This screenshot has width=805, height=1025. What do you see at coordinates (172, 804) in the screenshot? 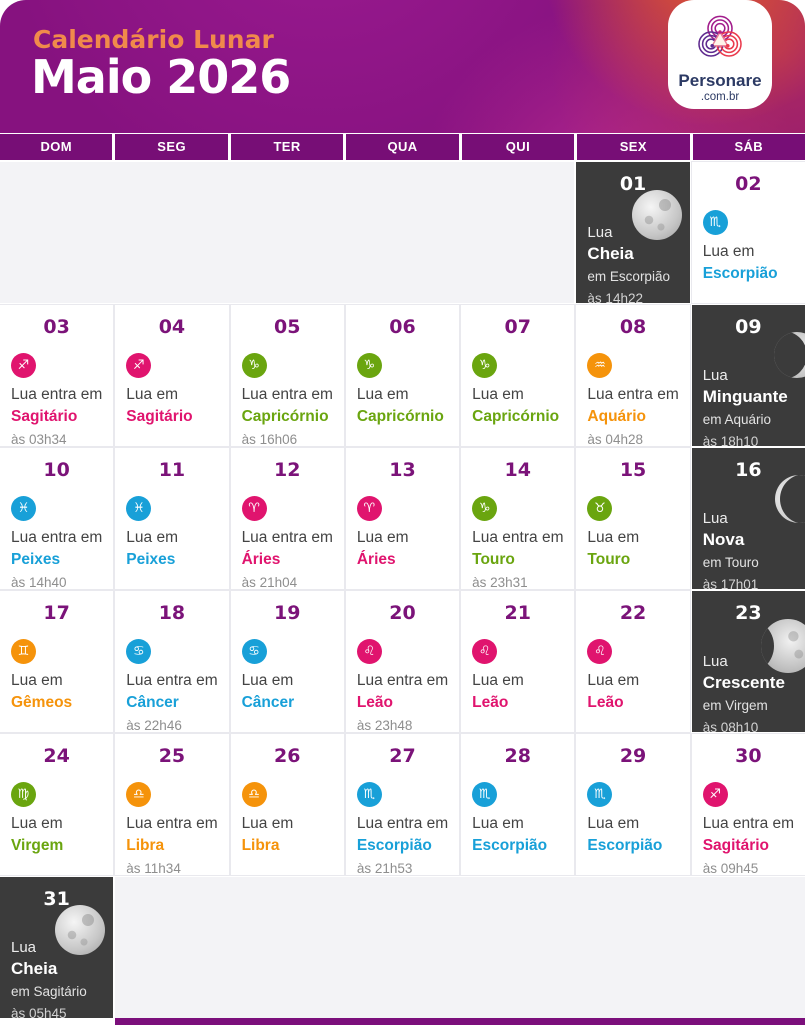
I see `day-cell-25: 25 ♎ Lua entra em Libra às 11h34` at bounding box center [172, 804].